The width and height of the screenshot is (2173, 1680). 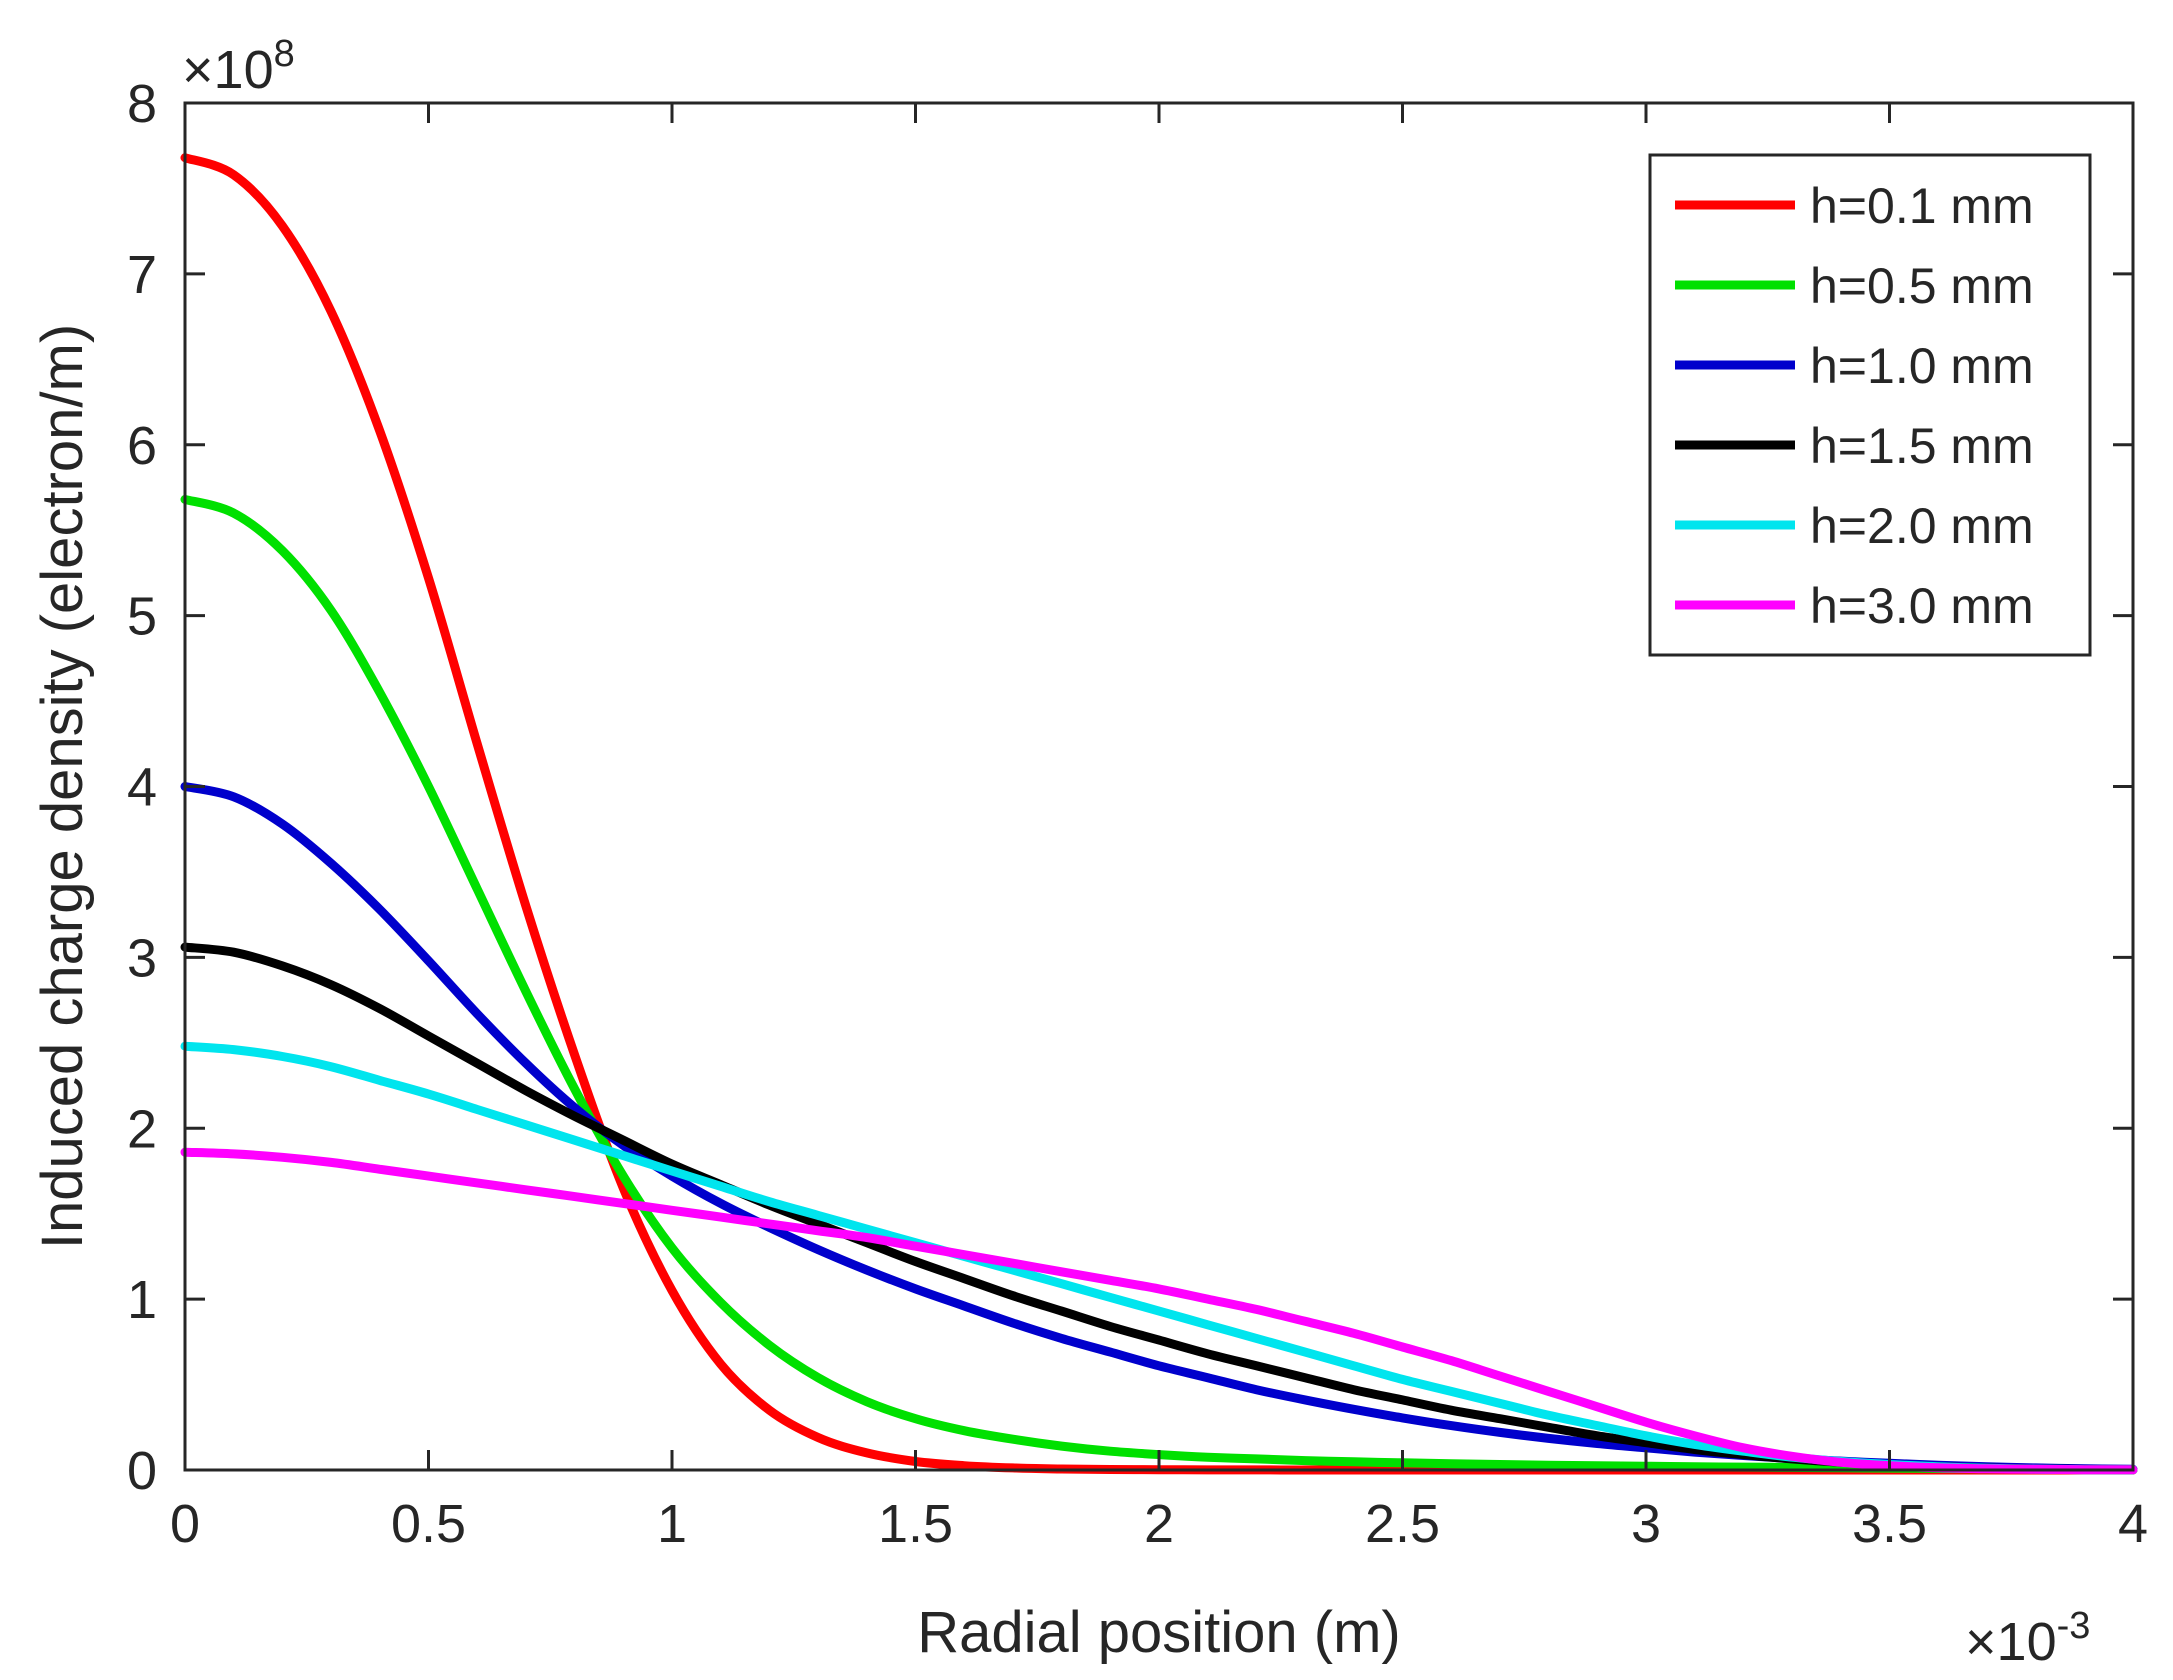 What do you see at coordinates (1159, 1632) in the screenshot?
I see `x-axis-label: Radial position (m)` at bounding box center [1159, 1632].